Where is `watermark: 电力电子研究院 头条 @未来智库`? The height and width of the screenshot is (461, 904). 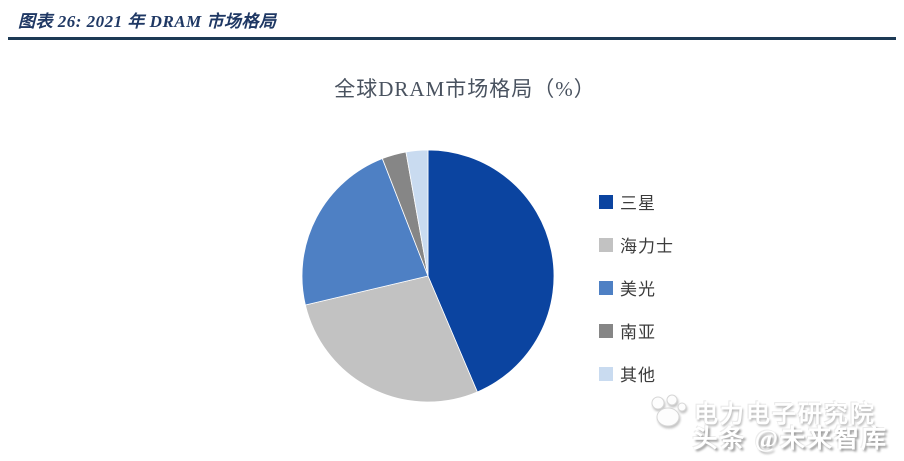 watermark: 电力电子研究院 头条 @未来智库 is located at coordinates (768, 424).